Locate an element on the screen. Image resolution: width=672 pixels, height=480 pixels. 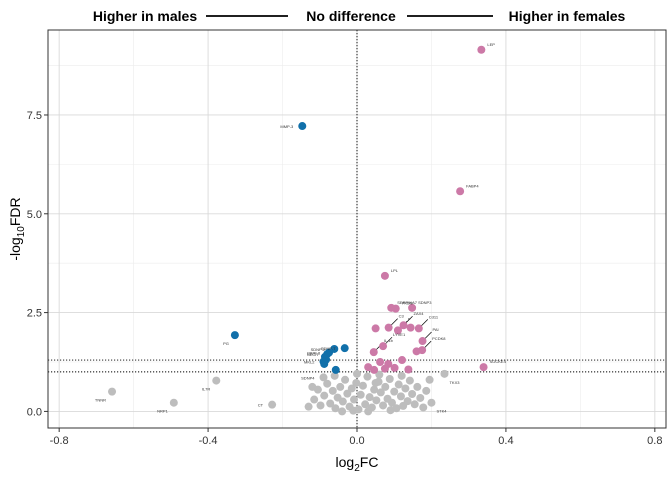
x-axis-ticks: -0.8 -0.4 0.0 0.4 0.8 is located at coordinates (356, 437).